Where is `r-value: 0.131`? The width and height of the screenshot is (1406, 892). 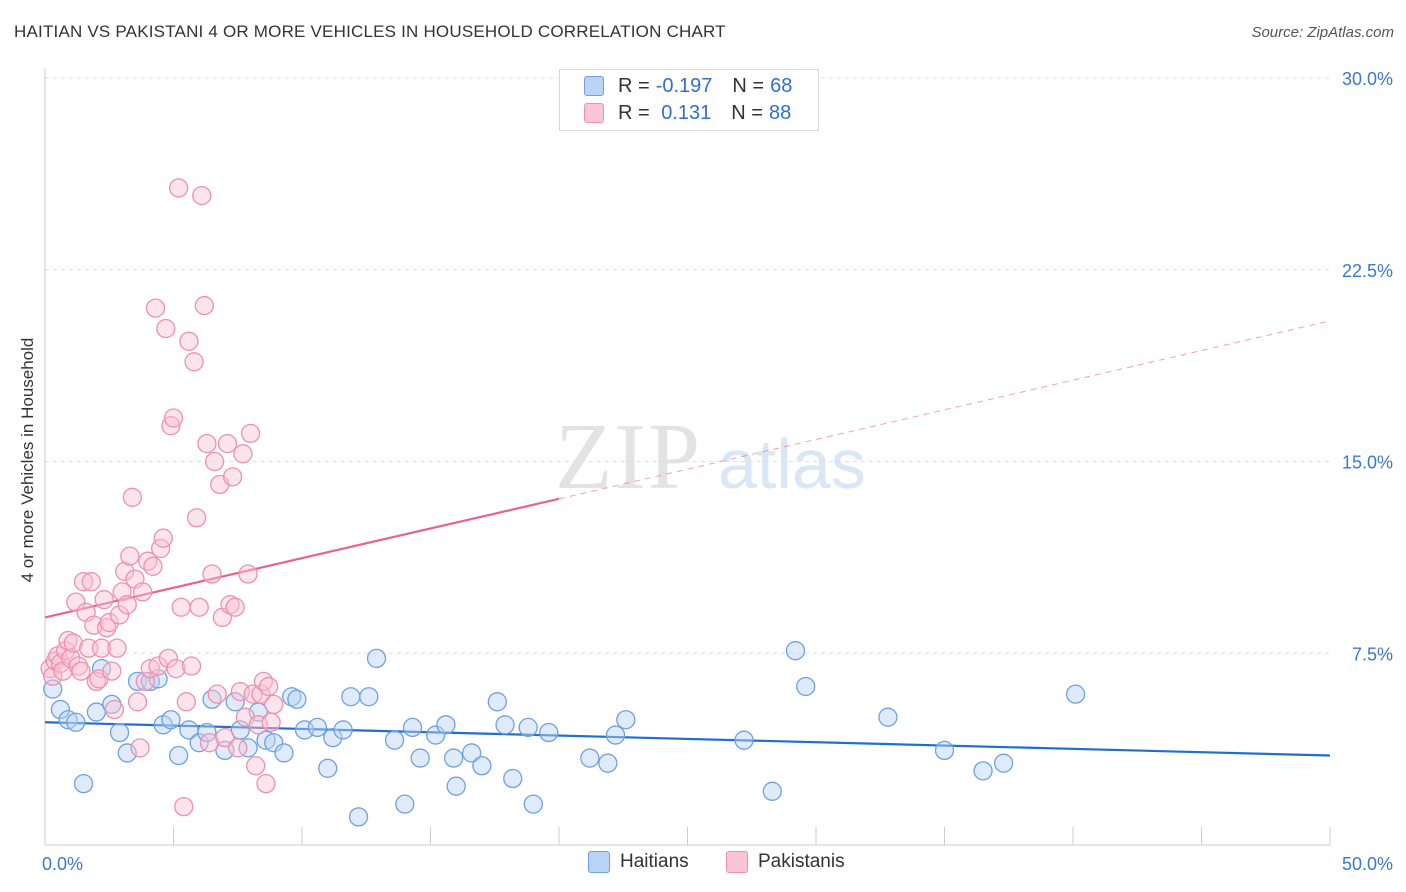 r-value: 0.131 is located at coordinates (683, 112).